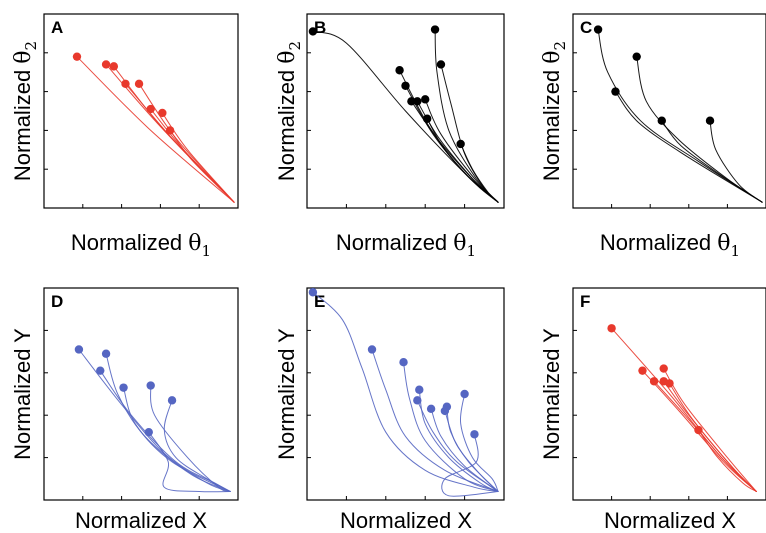 Image resolution: width=766 pixels, height=533 pixels. I want to click on panel-letter: A, so click(57, 27).